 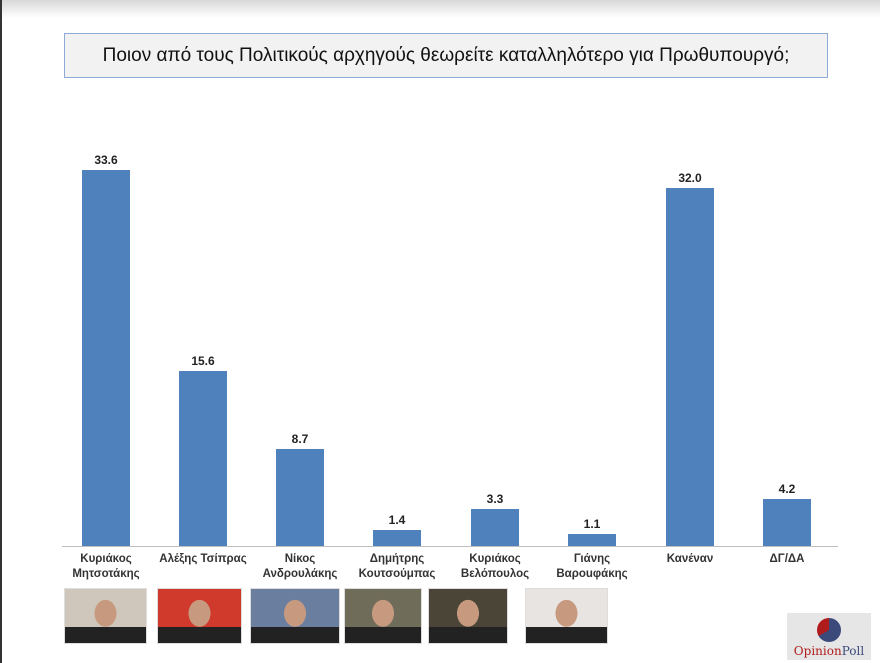 What do you see at coordinates (106, 160) in the screenshot?
I see `value-label: 33.6` at bounding box center [106, 160].